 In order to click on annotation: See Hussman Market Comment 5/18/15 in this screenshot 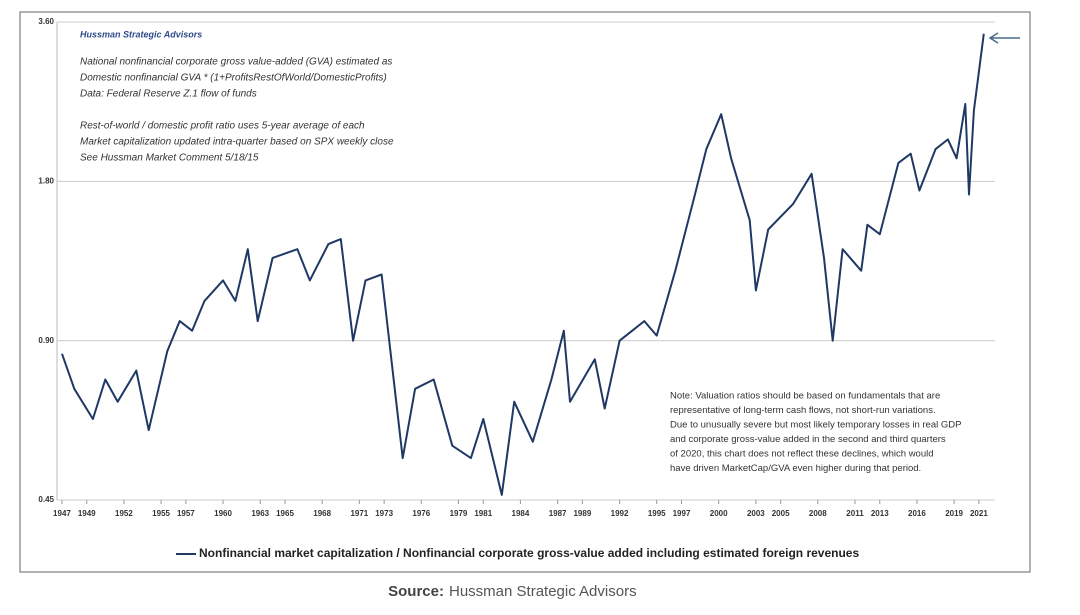, I will do `click(169, 158)`.